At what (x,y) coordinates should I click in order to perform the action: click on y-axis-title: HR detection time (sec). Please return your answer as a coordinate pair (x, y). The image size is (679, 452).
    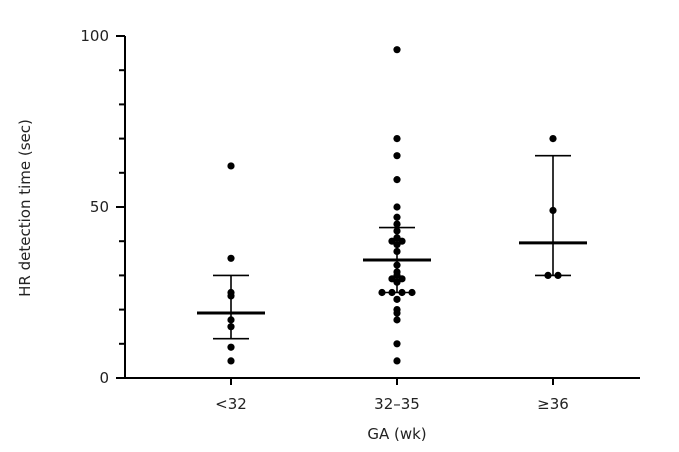
    Looking at the image, I should click on (25, 208).